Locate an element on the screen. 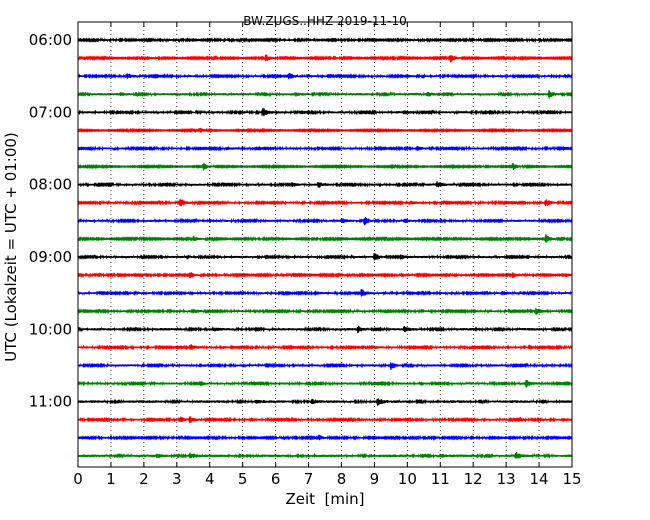  x-tick-label: 13 is located at coordinates (506, 479).